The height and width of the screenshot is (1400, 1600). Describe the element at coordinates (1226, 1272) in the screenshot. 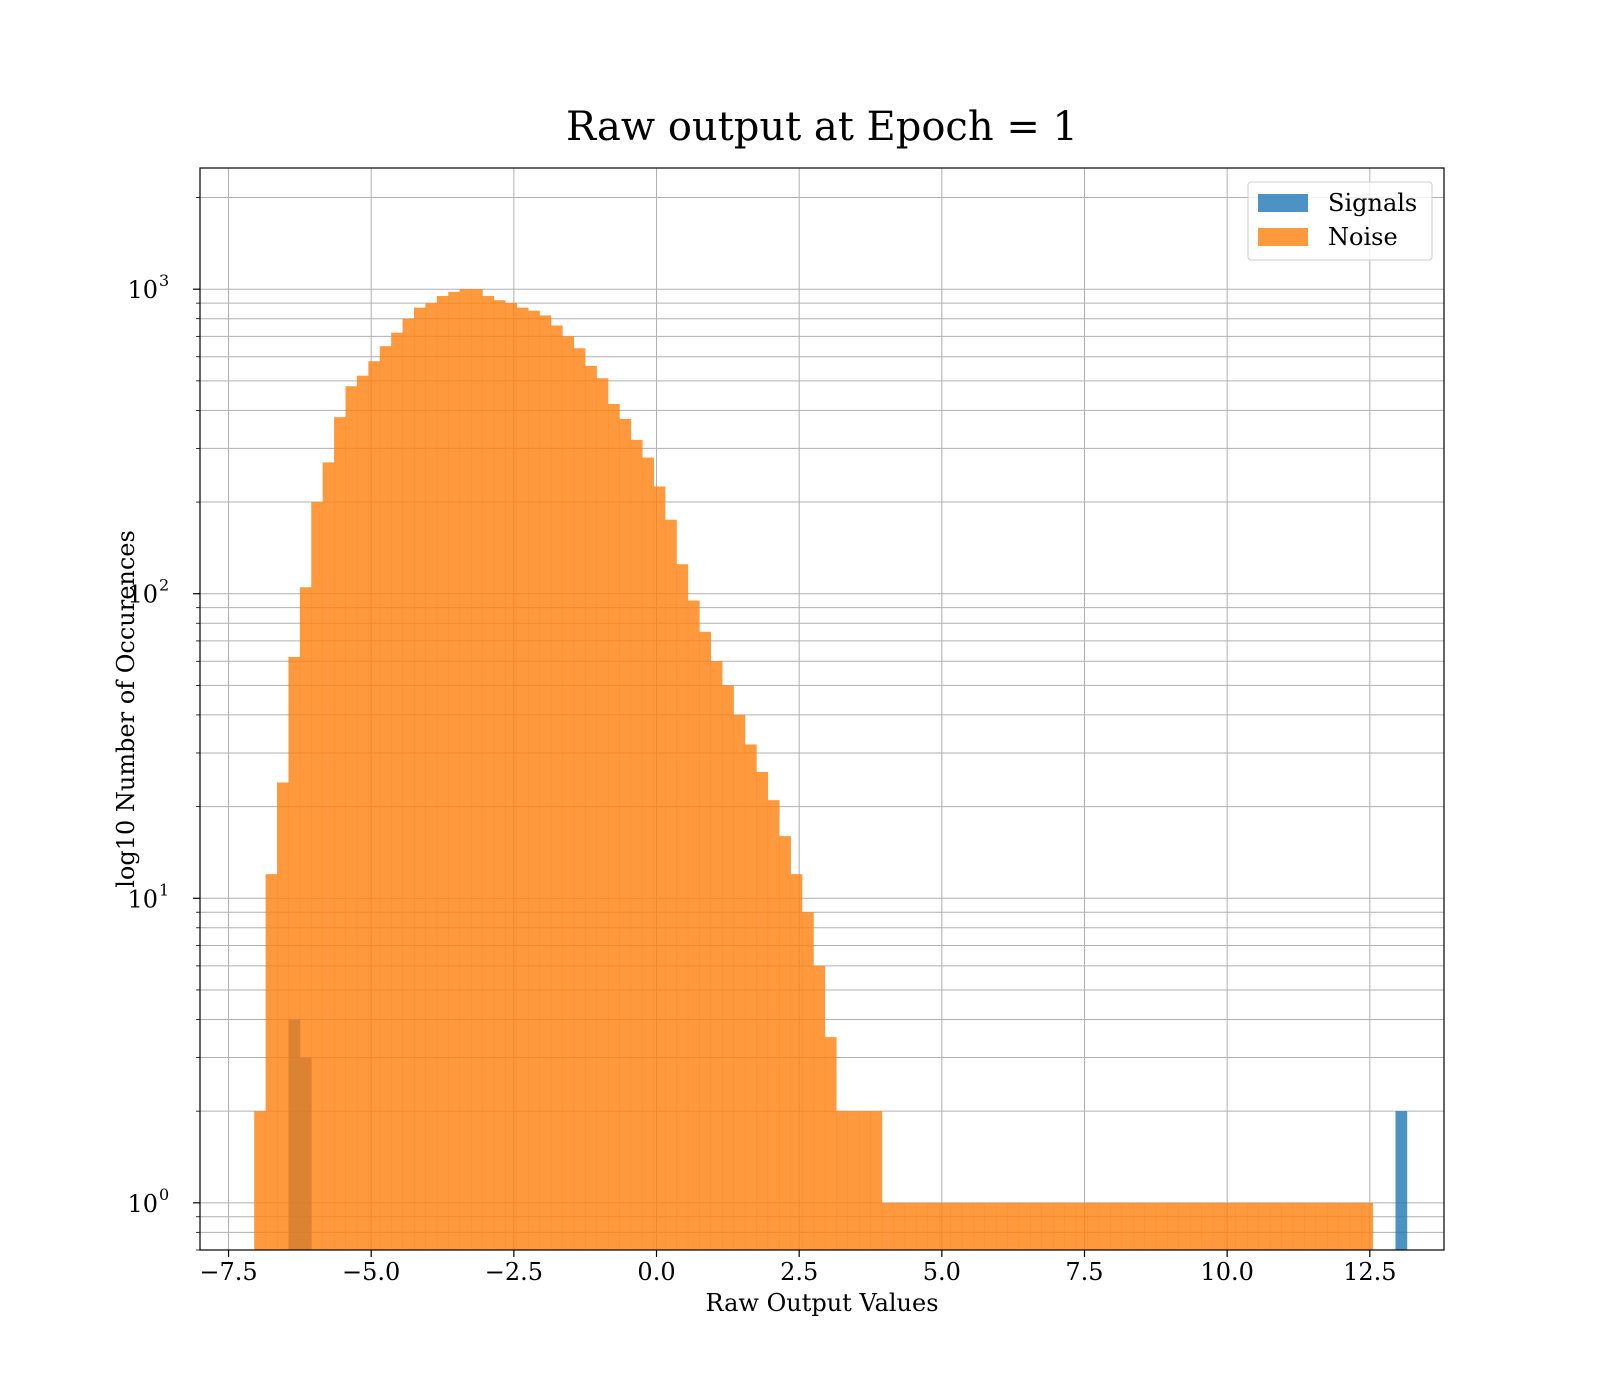

I see `x-tick-label: 10.0` at that location.